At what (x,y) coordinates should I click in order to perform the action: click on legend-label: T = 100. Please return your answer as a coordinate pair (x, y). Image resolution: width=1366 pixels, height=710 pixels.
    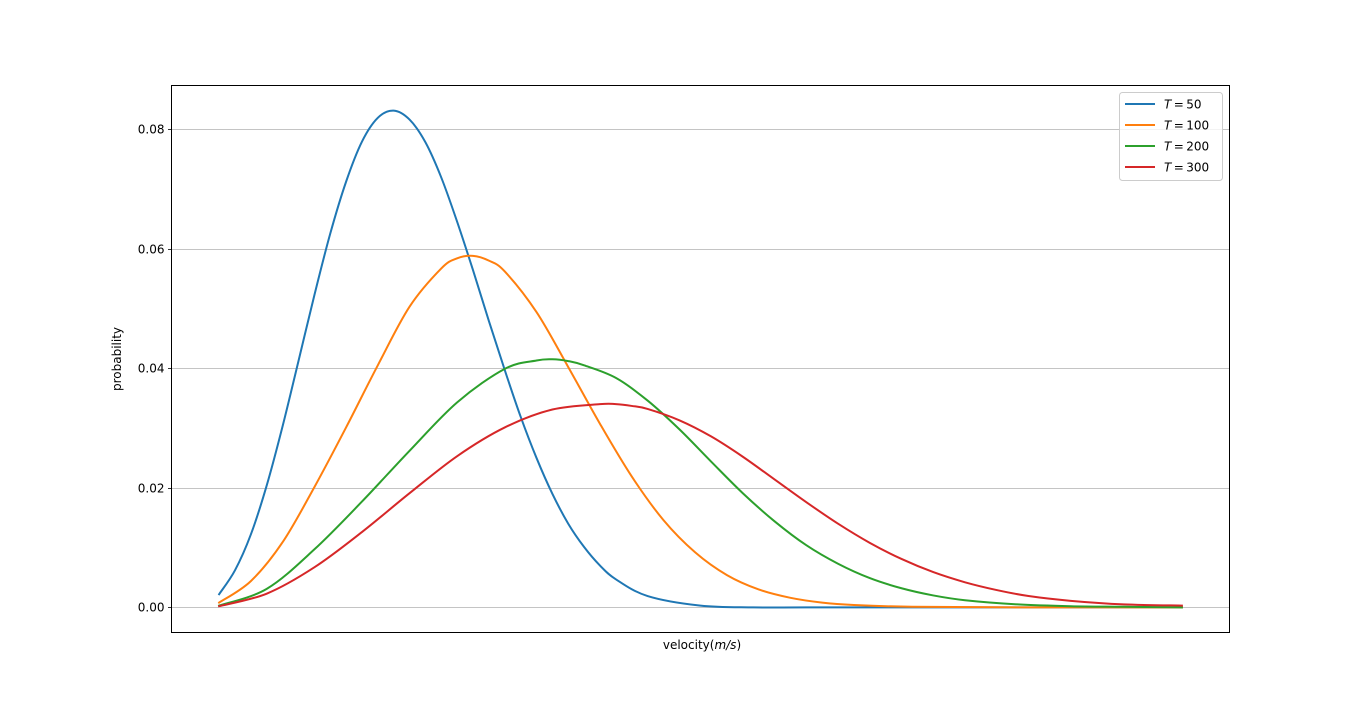
    Looking at the image, I should click on (1186, 126).